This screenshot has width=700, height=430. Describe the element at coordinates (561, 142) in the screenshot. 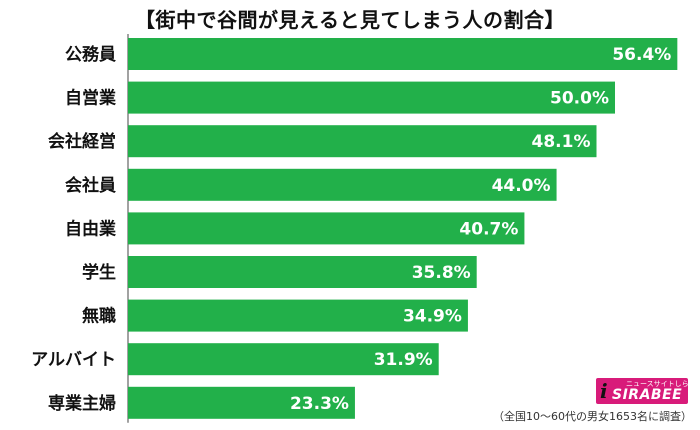

I see `value-label: 48.1%` at that location.